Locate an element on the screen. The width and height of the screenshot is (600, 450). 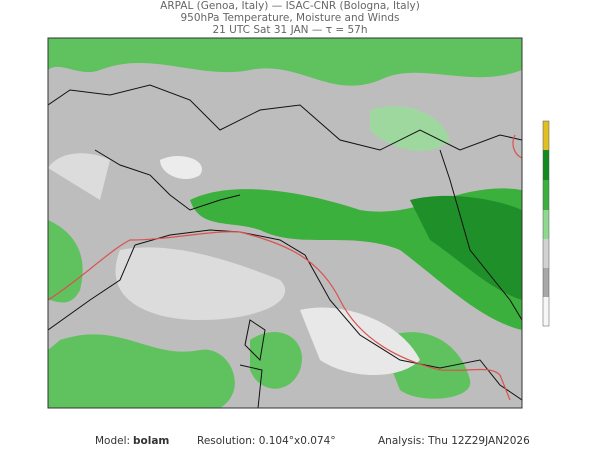
footer-model: bolam is located at coordinates (151, 441).